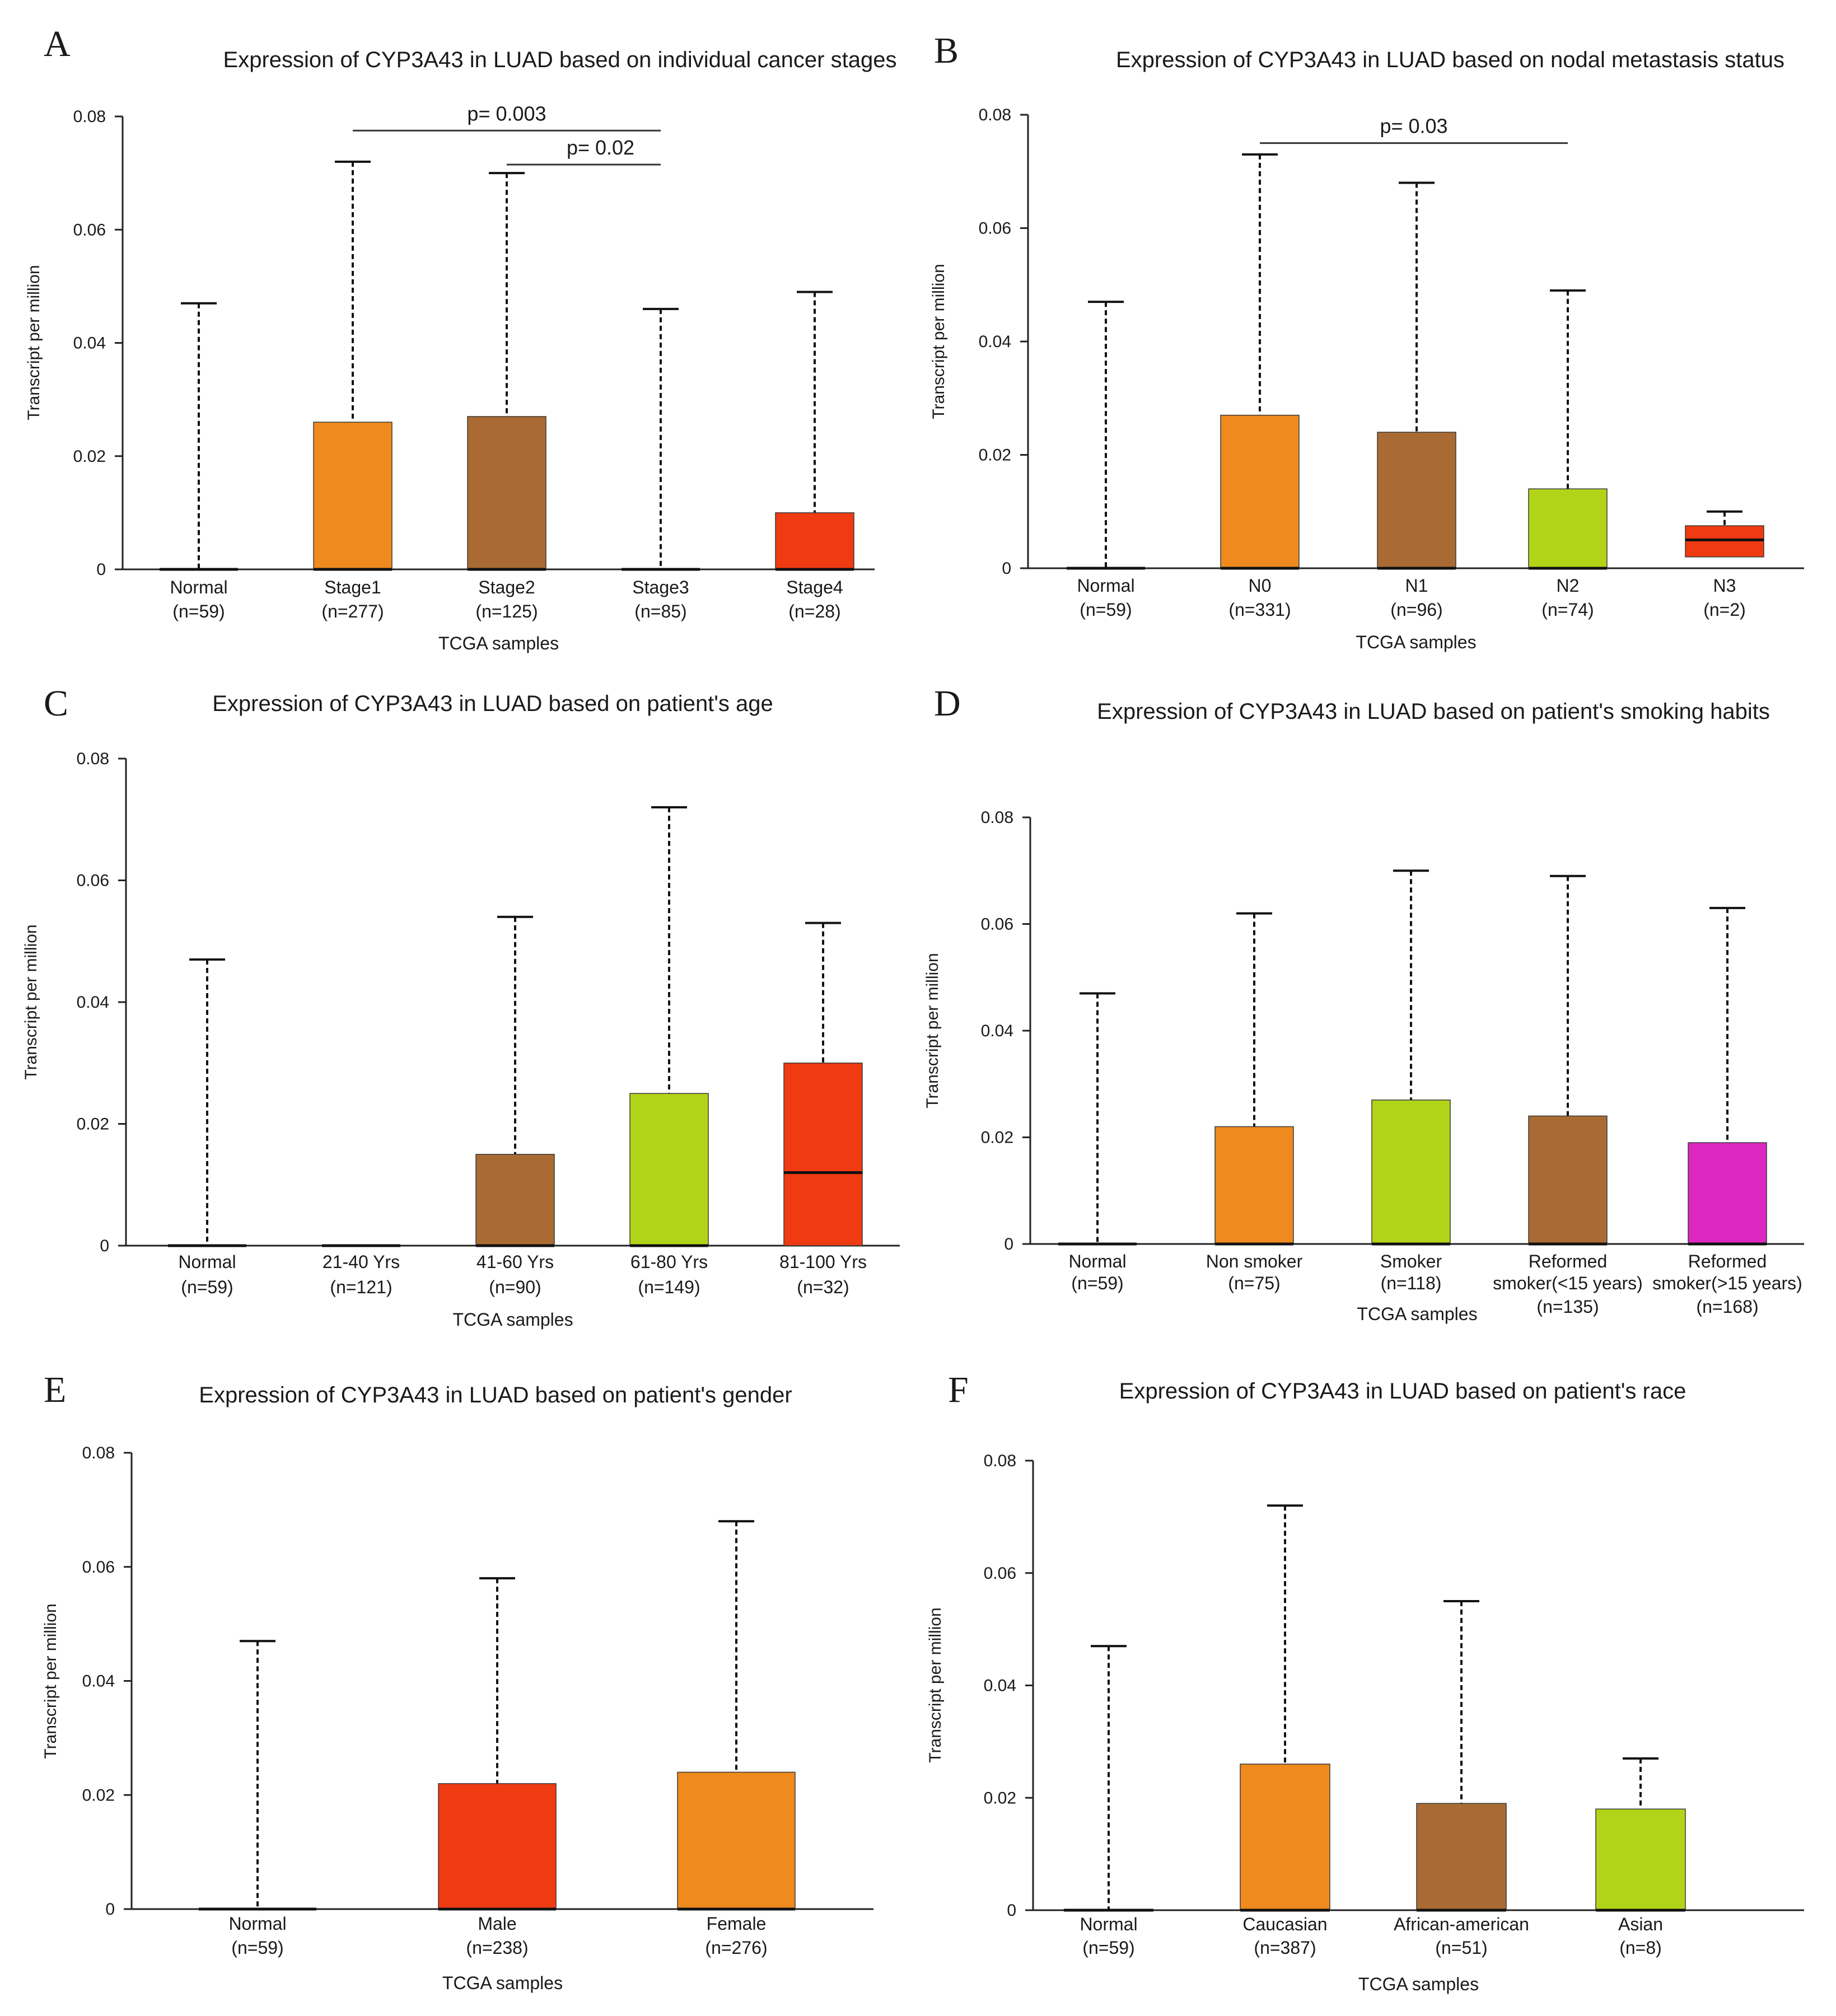 The height and width of the screenshot is (2016, 1836). What do you see at coordinates (1568, 1283) in the screenshot?
I see `category-label-line2: smoker(<15 years)` at bounding box center [1568, 1283].